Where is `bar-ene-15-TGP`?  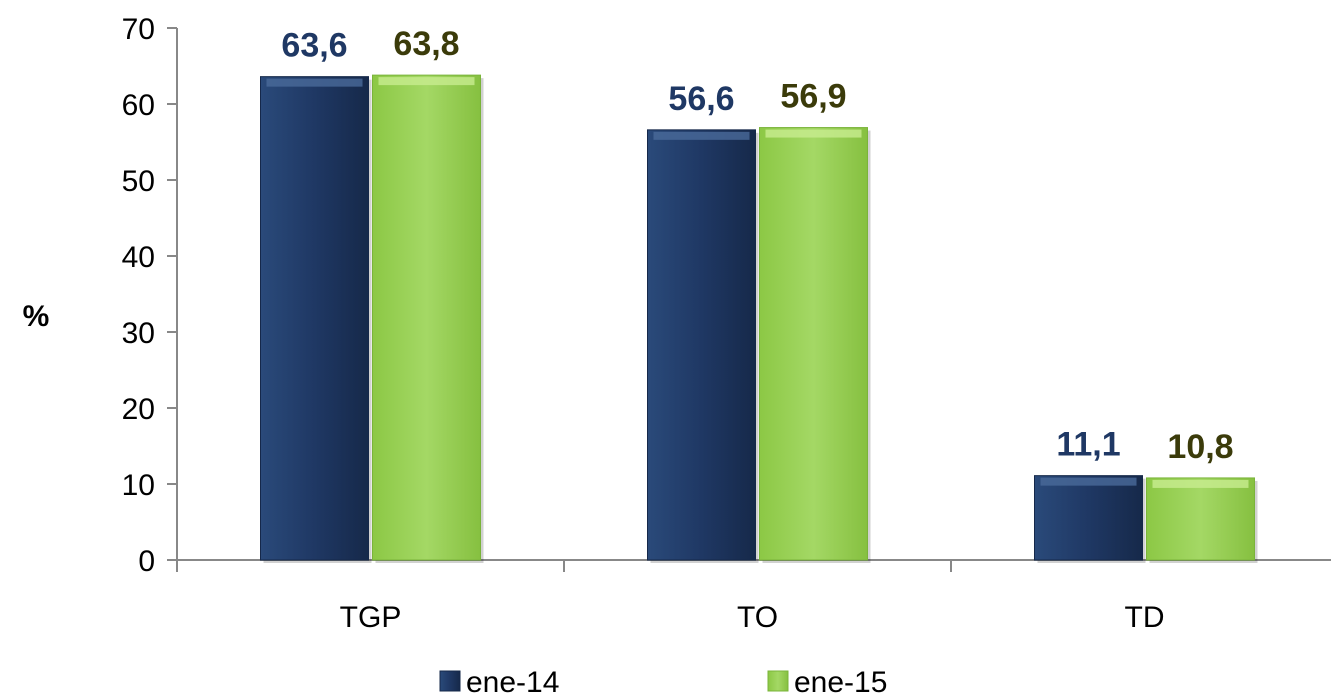
bar-ene-15-TGP is located at coordinates (428, 319).